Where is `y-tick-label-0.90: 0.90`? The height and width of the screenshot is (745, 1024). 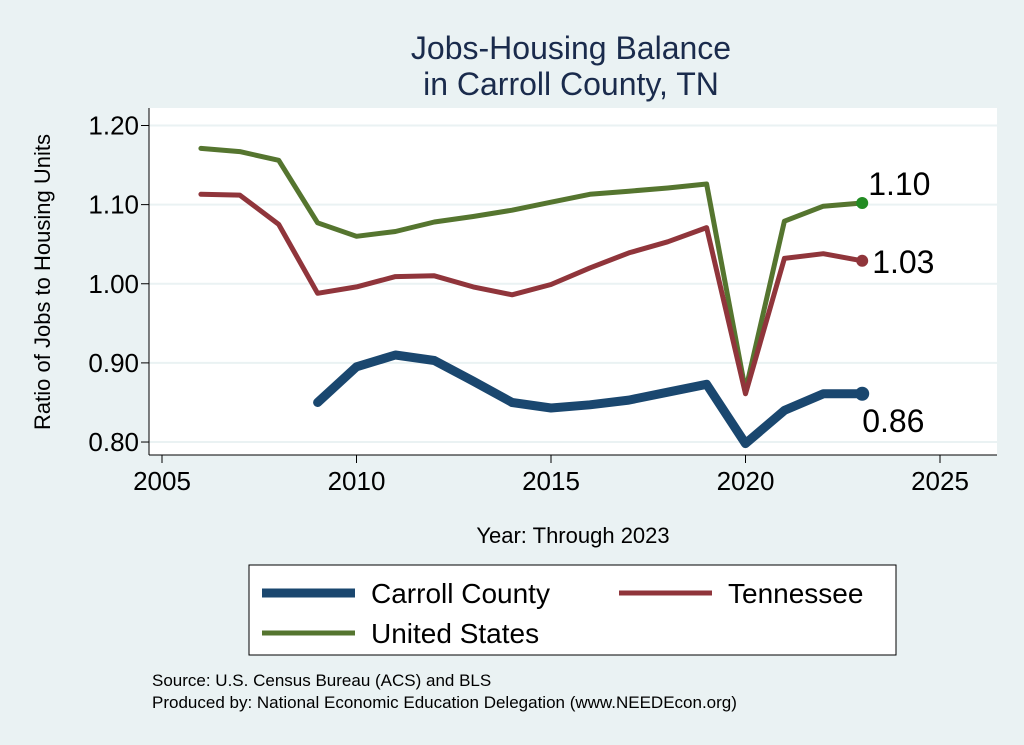
y-tick-label-0.90: 0.90 is located at coordinates (113, 363).